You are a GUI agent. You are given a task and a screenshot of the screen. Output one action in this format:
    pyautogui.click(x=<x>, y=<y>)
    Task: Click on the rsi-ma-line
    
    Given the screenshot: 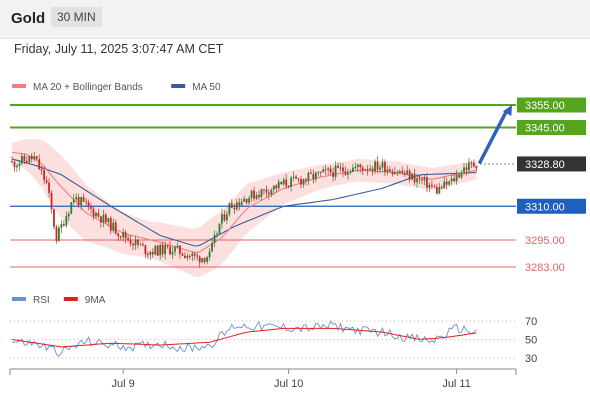 What is the action you would take?
    pyautogui.click(x=244, y=337)
    